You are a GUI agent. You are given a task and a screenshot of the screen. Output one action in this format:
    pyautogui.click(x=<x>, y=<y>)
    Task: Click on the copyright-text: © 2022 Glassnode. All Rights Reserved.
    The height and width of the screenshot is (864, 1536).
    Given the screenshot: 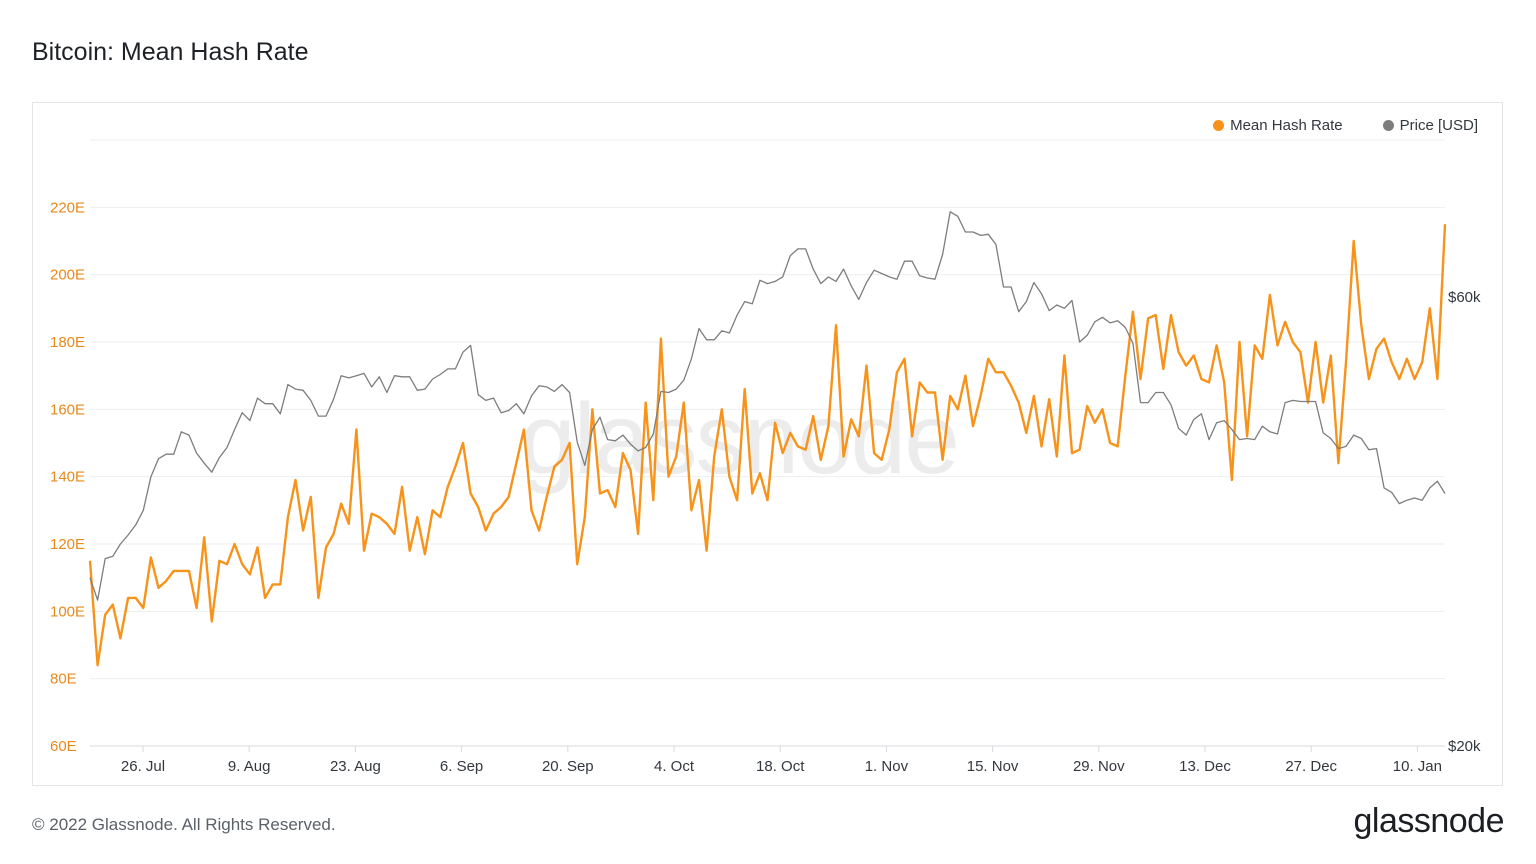 What is the action you would take?
    pyautogui.click(x=184, y=824)
    